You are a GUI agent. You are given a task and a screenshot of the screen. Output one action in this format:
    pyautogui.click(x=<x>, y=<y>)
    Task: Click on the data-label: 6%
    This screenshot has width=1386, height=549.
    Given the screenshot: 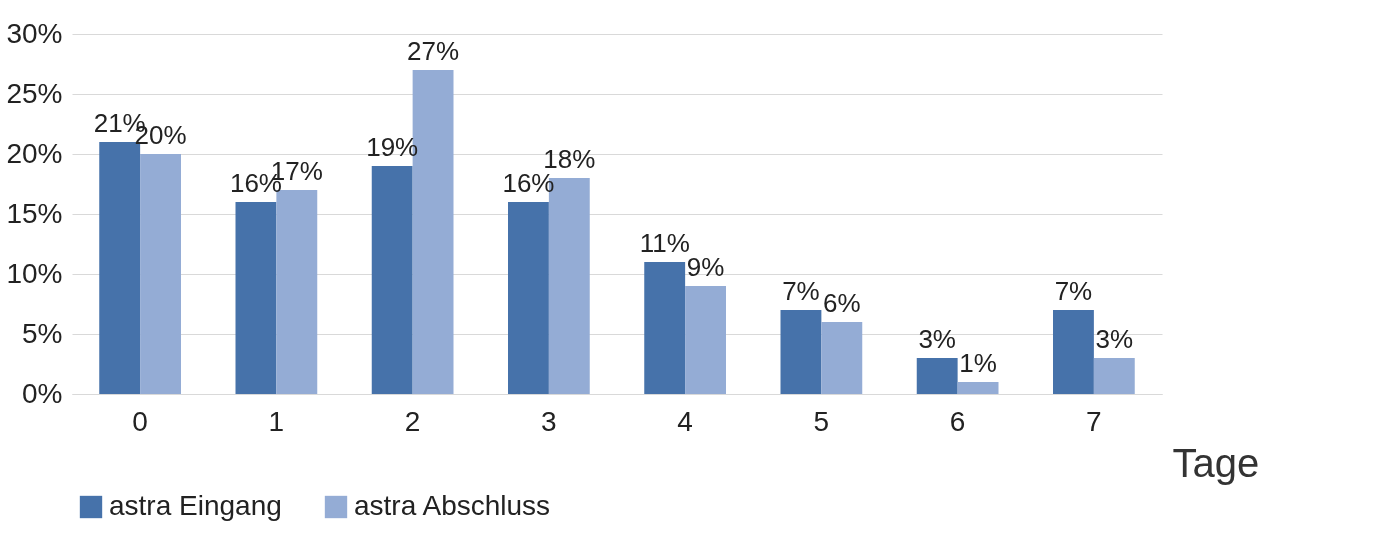 What is the action you would take?
    pyautogui.click(x=842, y=303)
    